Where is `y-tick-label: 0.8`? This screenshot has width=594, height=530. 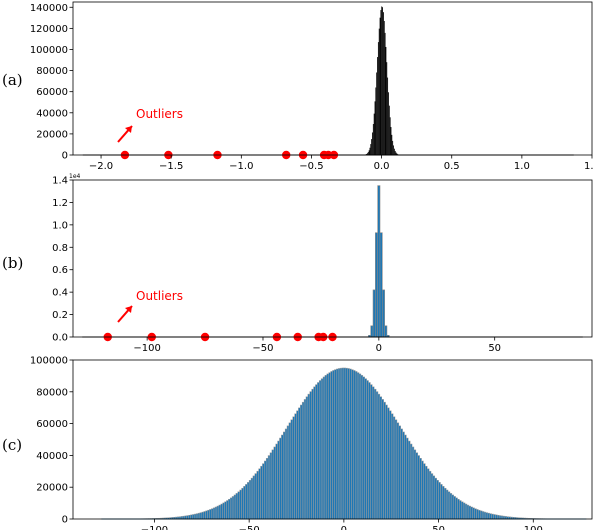
y-tick-label: 0.8 is located at coordinates (60, 248).